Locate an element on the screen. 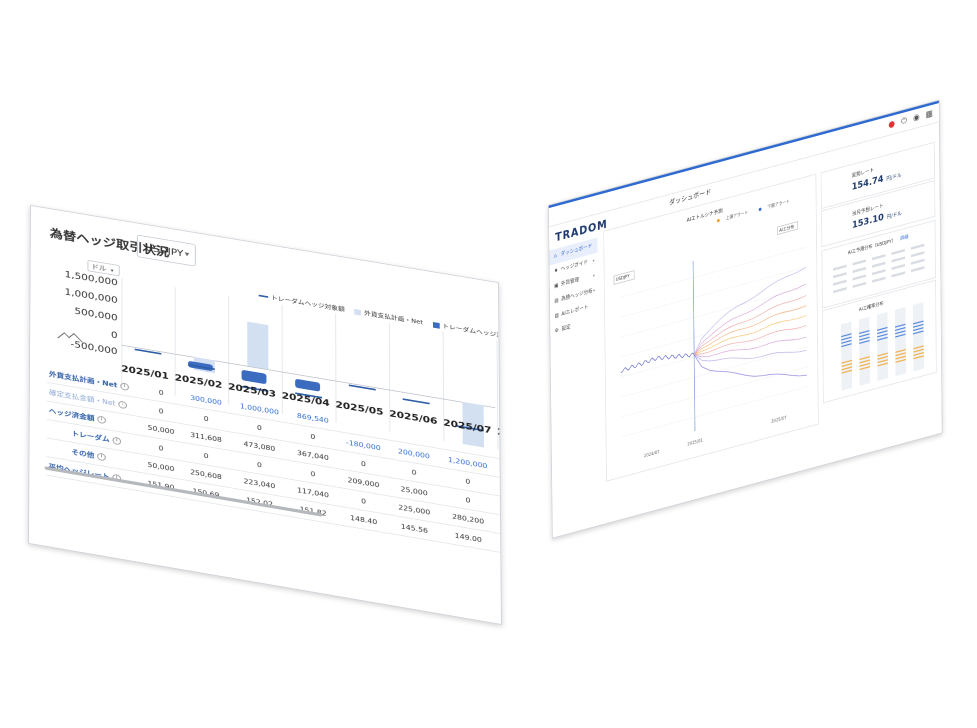 This screenshot has width=977, height=728. user-avatar-icon: ◉ is located at coordinates (916, 117).